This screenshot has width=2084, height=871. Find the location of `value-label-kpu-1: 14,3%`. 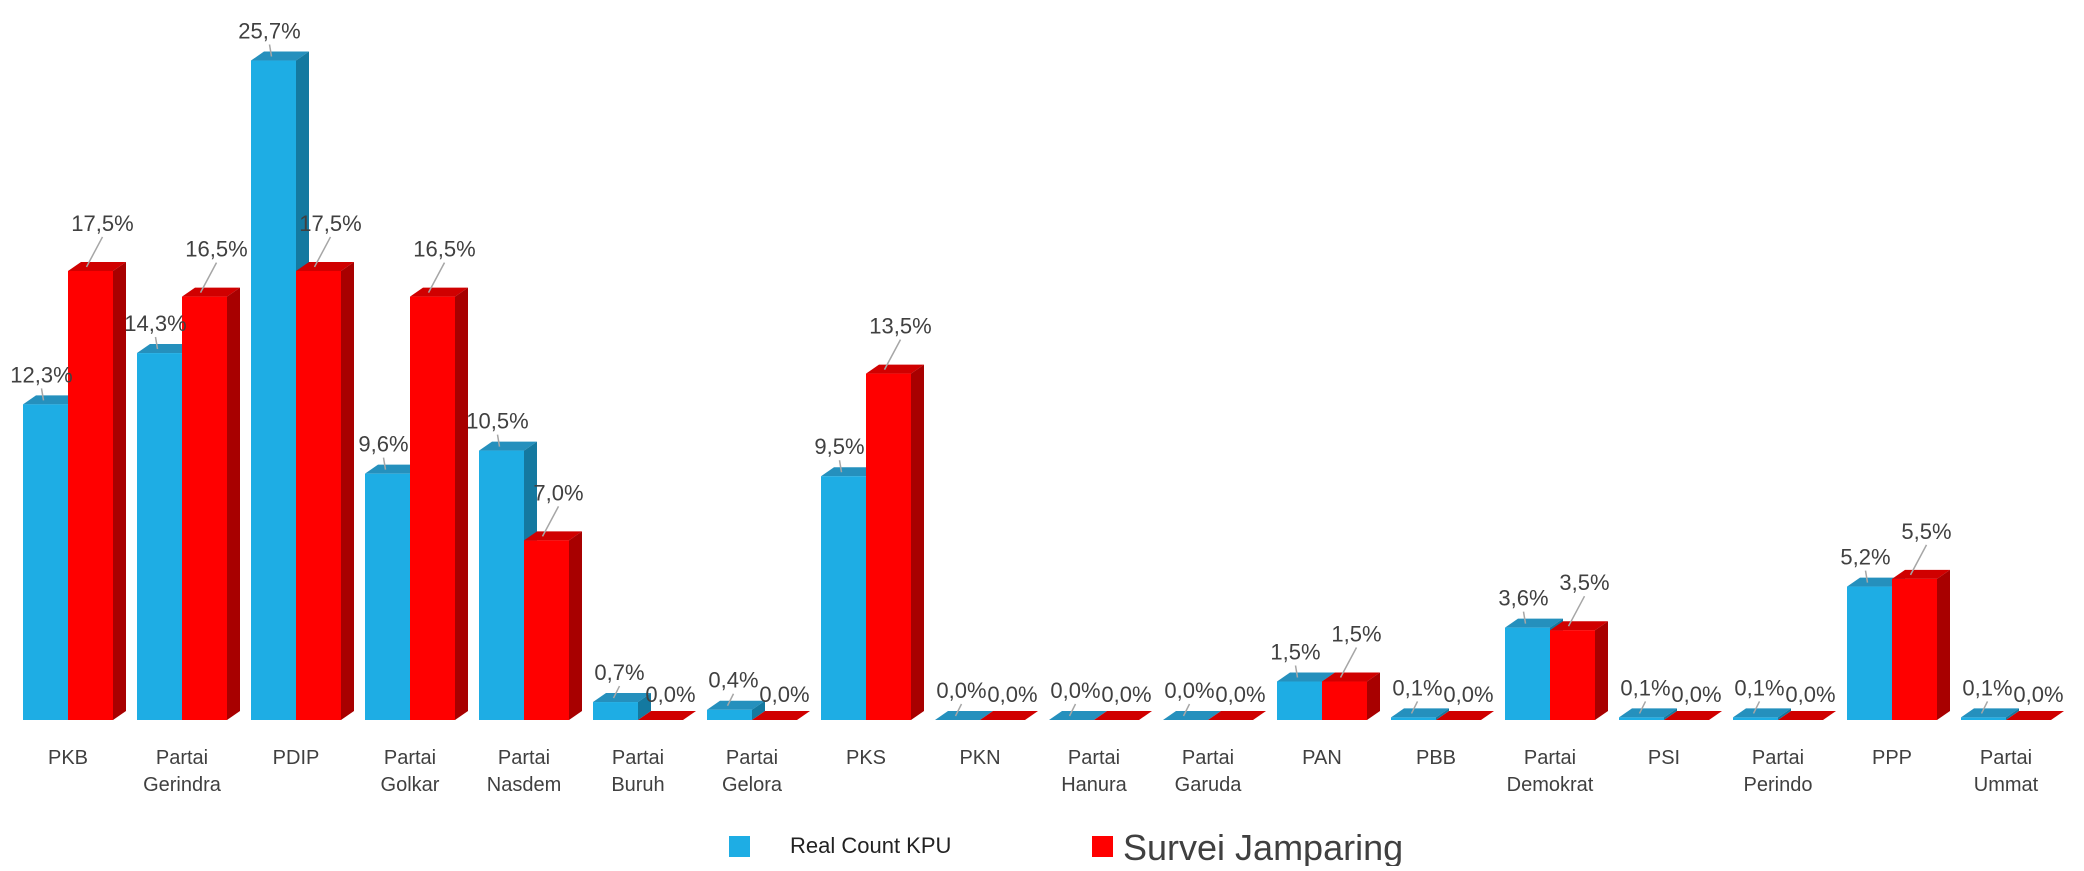

value-label-kpu-1: 14,3% is located at coordinates (155, 323).